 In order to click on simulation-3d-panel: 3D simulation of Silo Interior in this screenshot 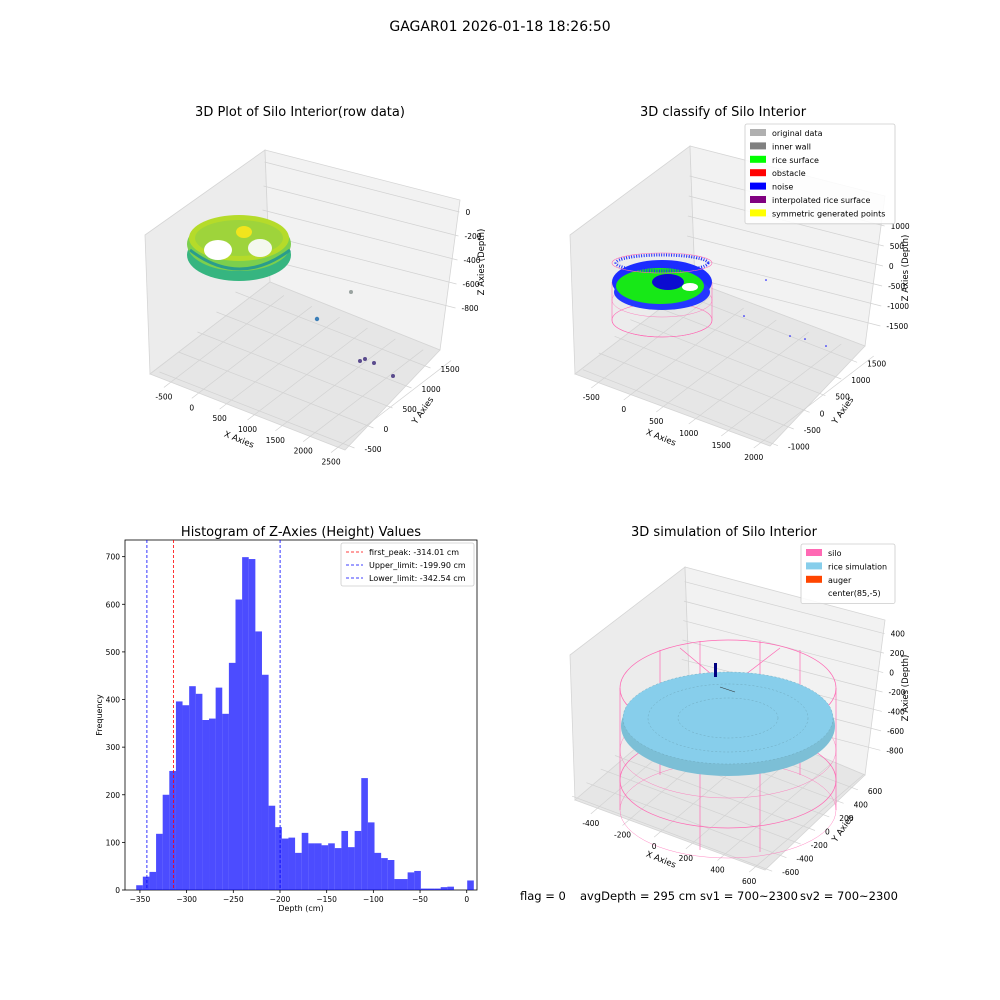, I will do `click(740, 705)`.